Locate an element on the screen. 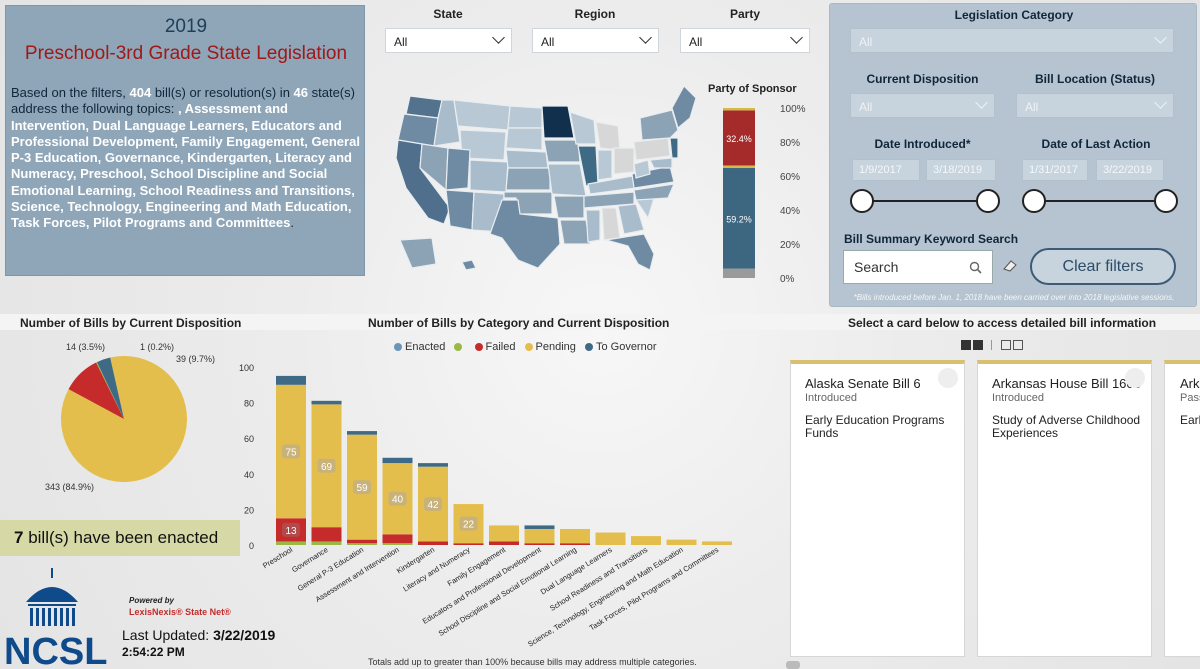 This screenshot has height=669, width=1200. map-state-md is located at coordinates (661, 163).